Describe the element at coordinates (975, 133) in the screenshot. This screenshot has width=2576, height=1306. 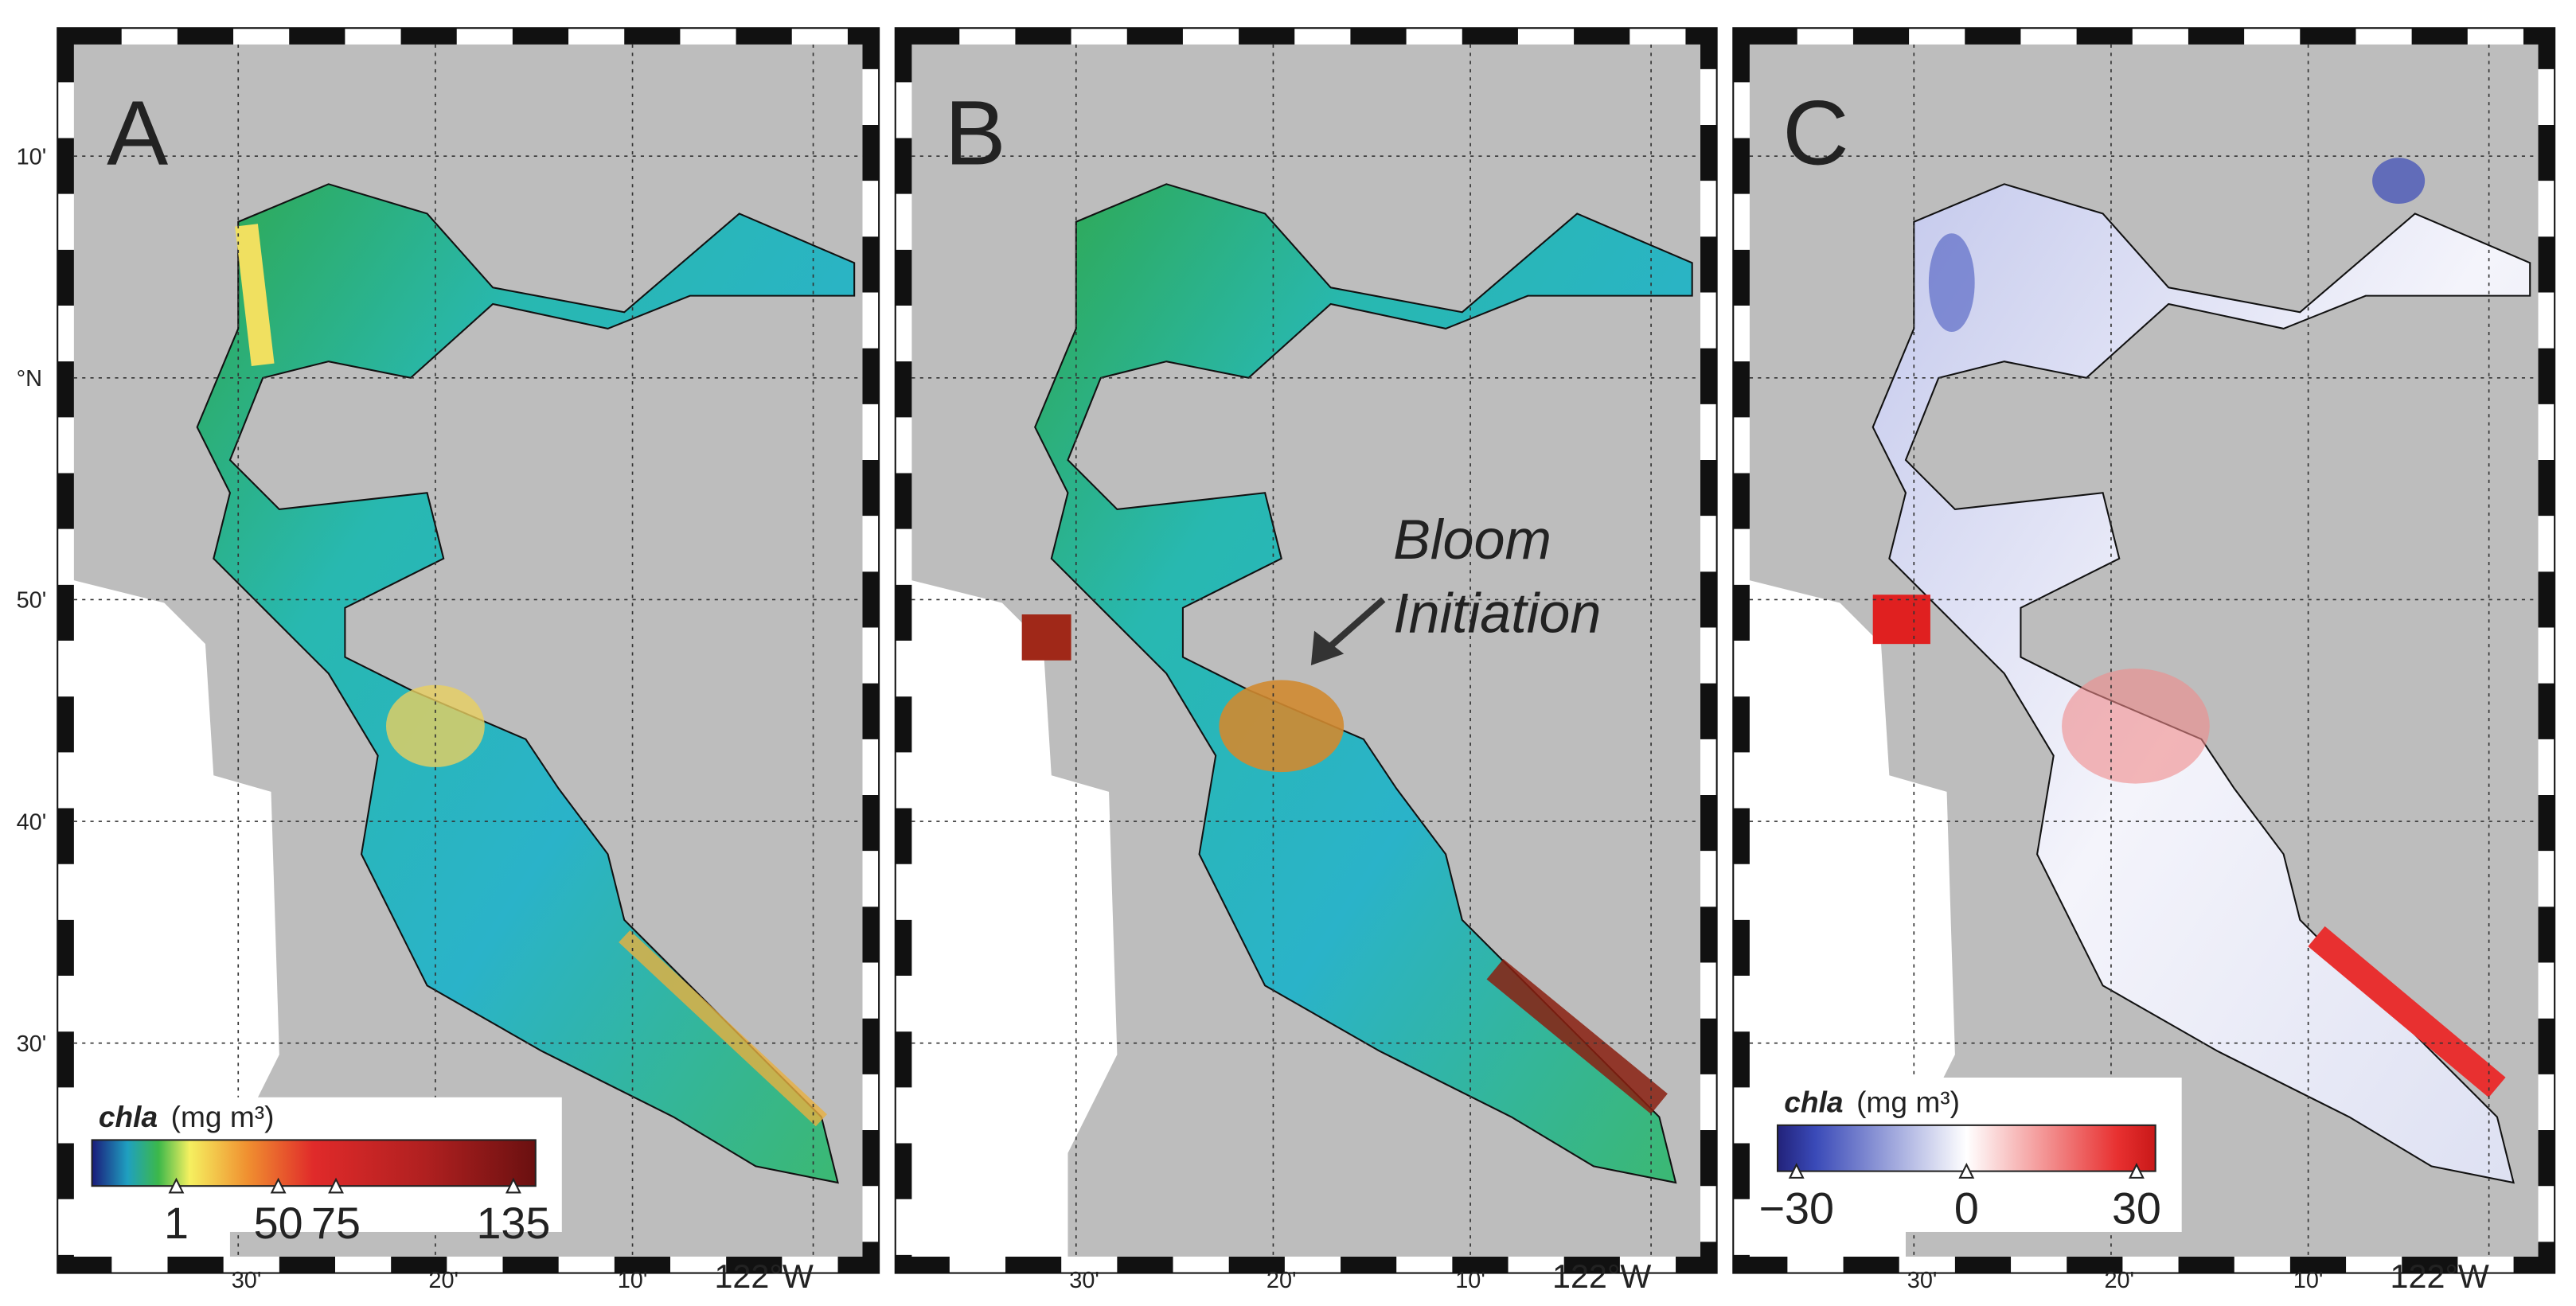
I see `panel-label: B` at that location.